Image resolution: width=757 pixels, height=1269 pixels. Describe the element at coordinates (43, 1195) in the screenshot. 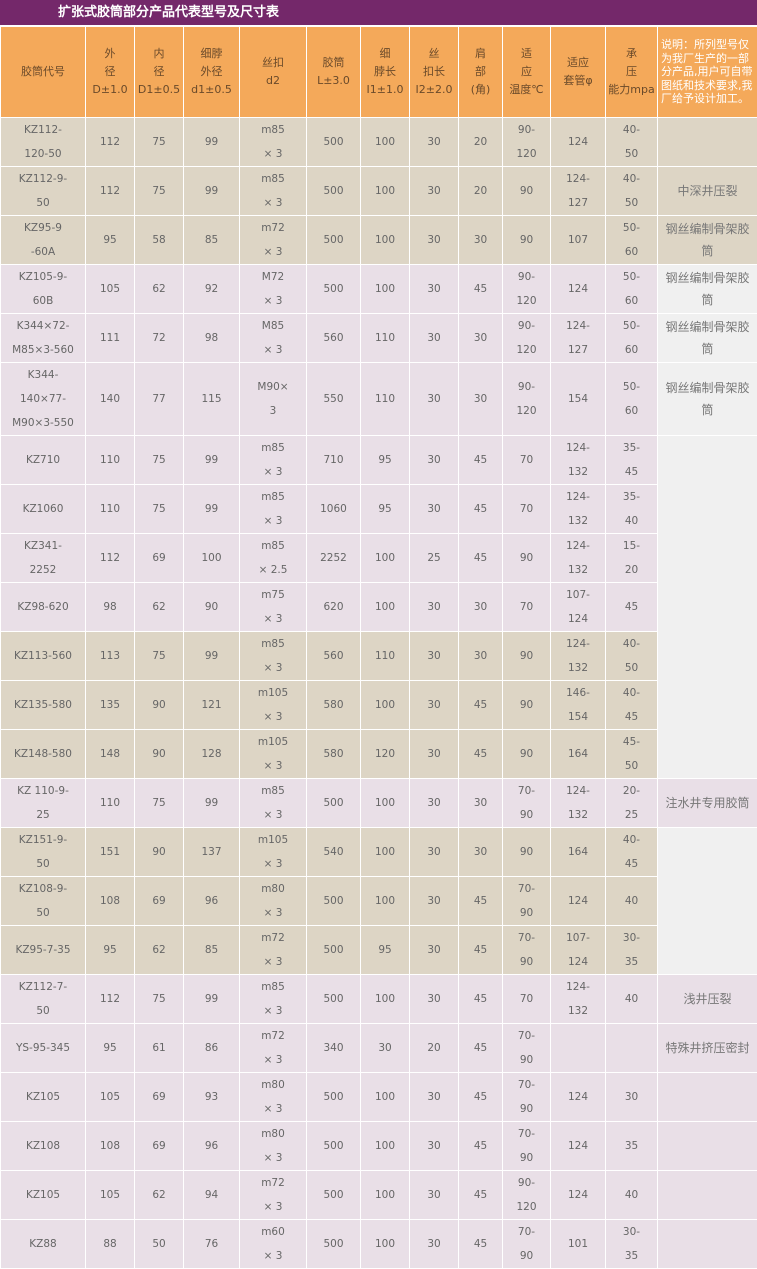

I see `cell-model-code: KZ105` at that location.